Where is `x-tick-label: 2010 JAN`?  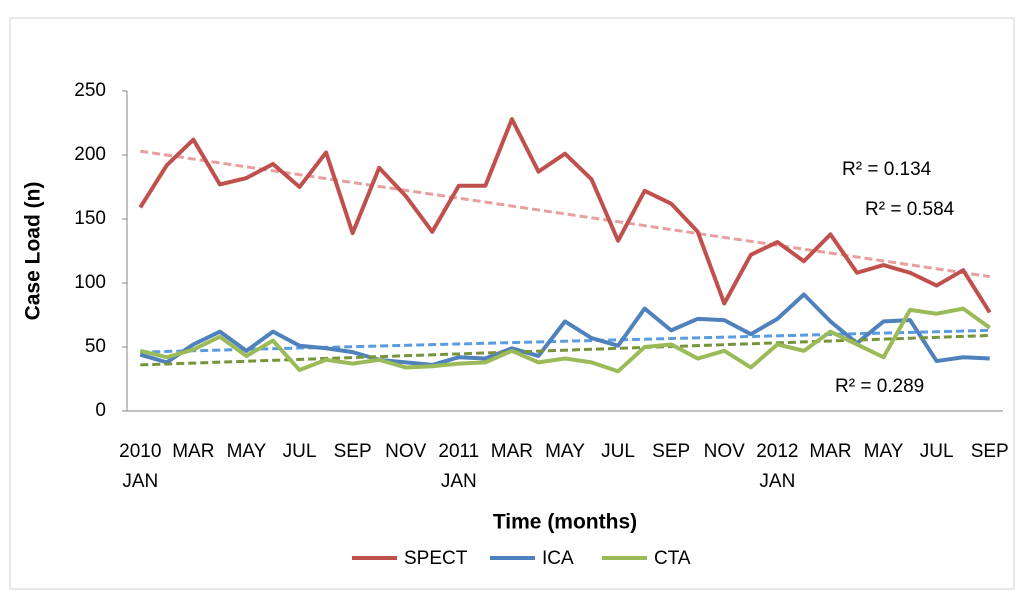 x-tick-label: 2010 JAN is located at coordinates (140, 466).